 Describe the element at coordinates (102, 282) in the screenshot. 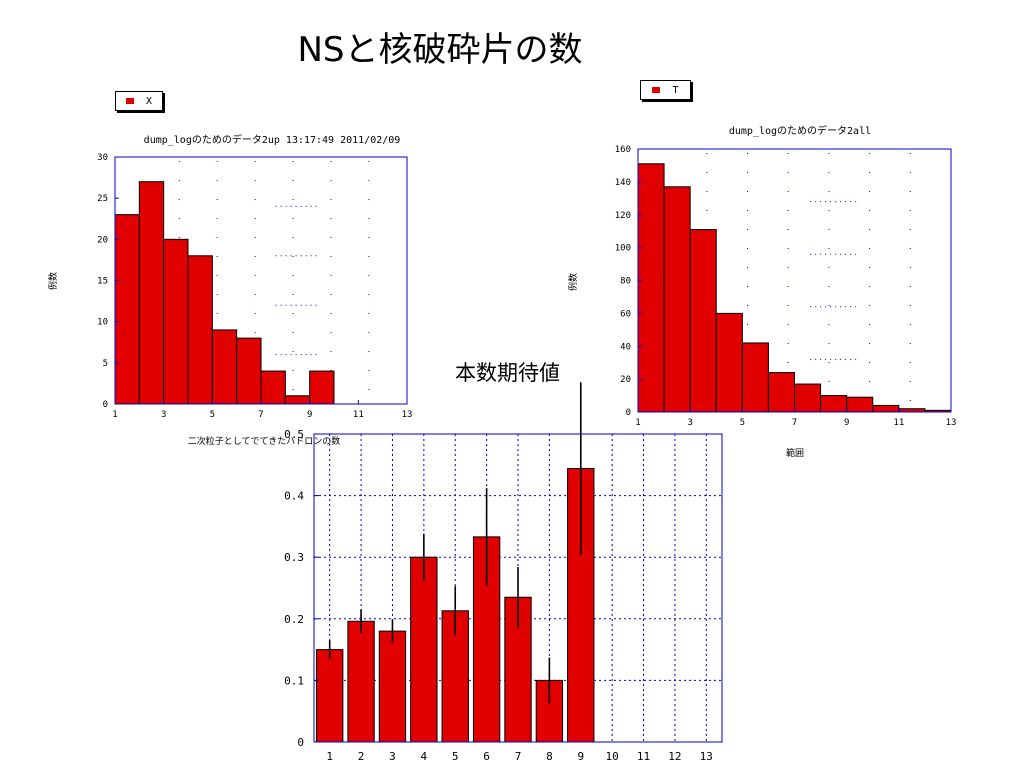

I see `y-tick-label: 15` at that location.